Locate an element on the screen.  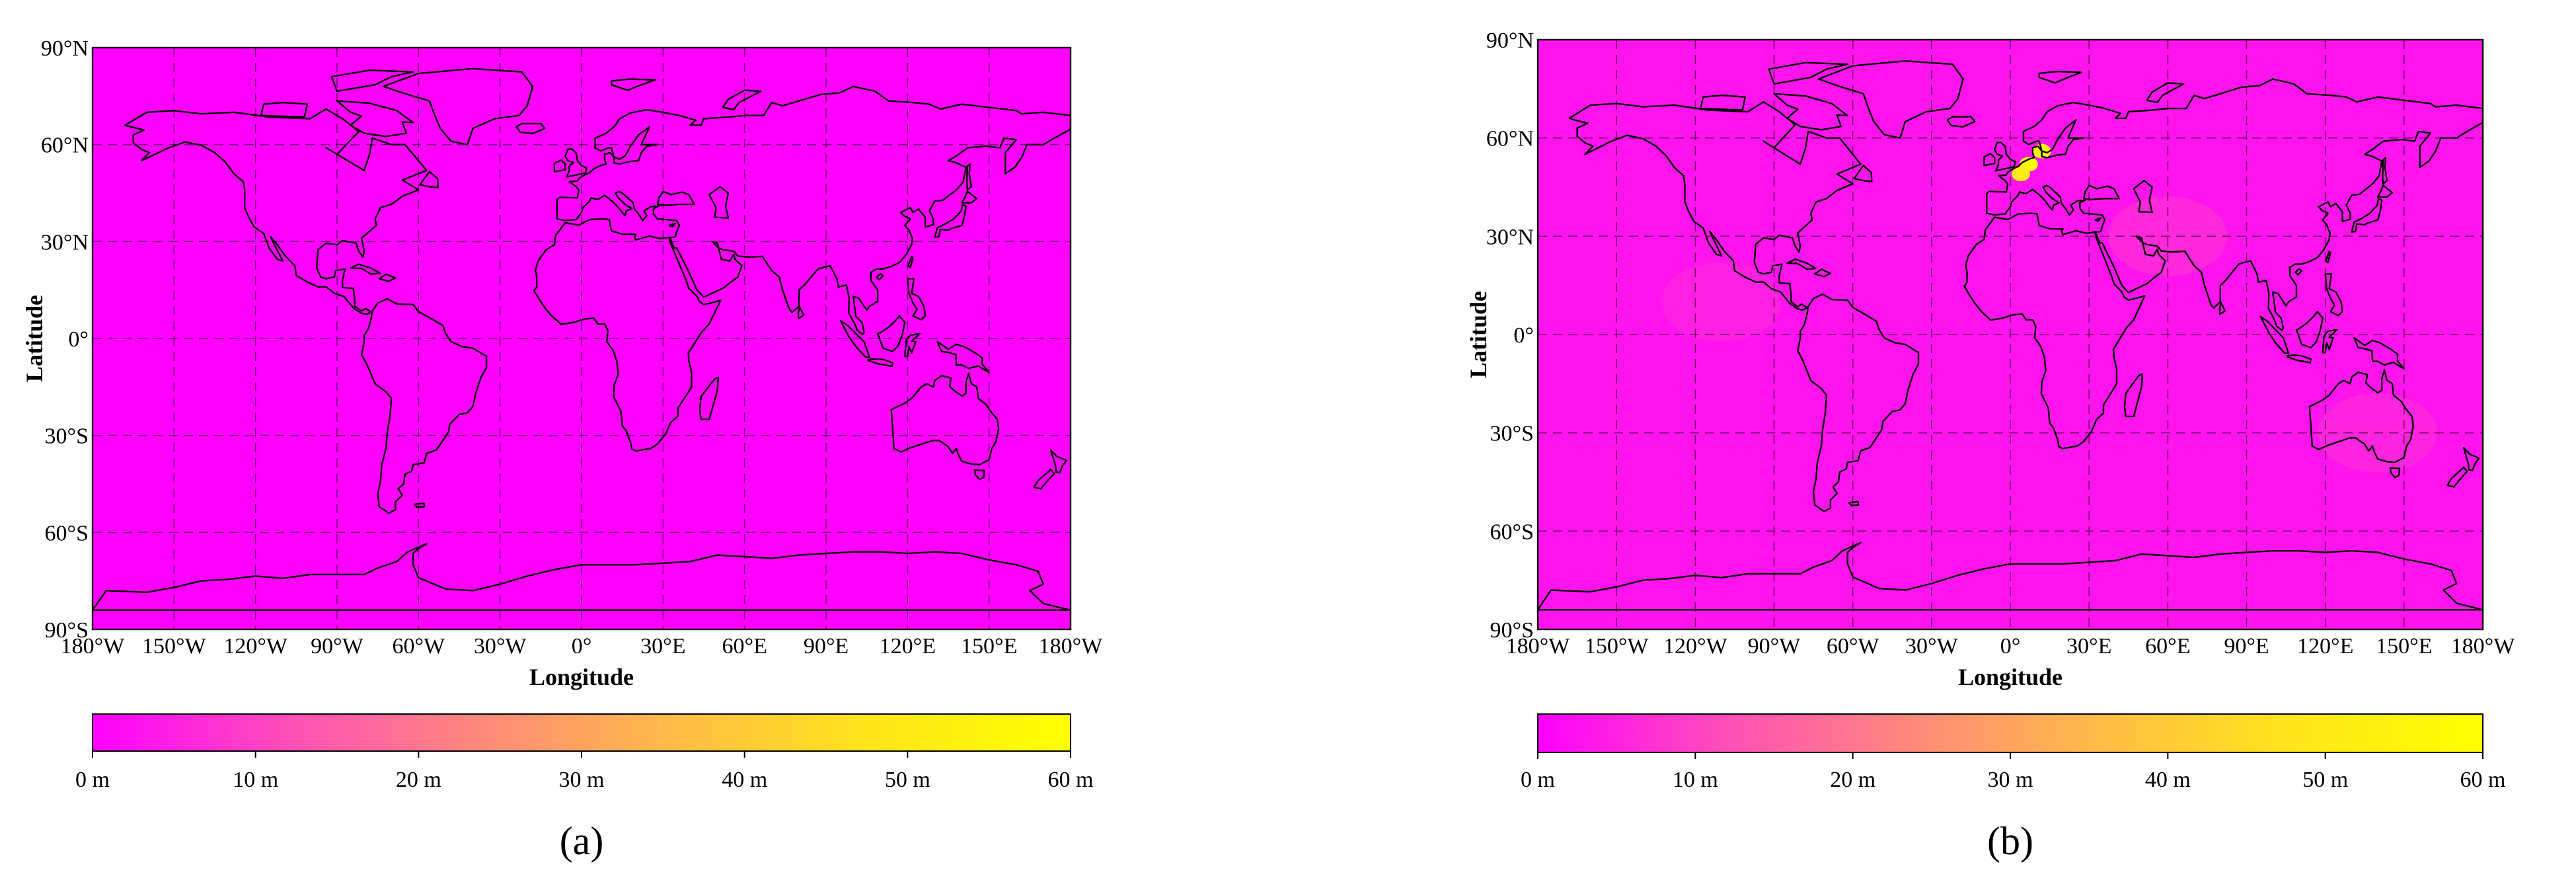
colorbar is located at coordinates (581, 732).